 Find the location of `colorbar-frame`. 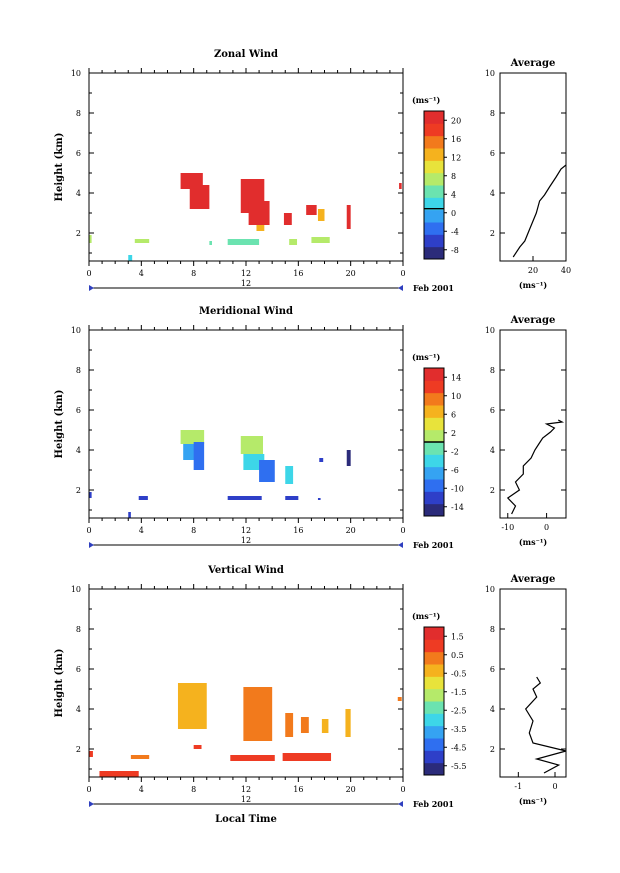

colorbar-frame is located at coordinates (434, 185).